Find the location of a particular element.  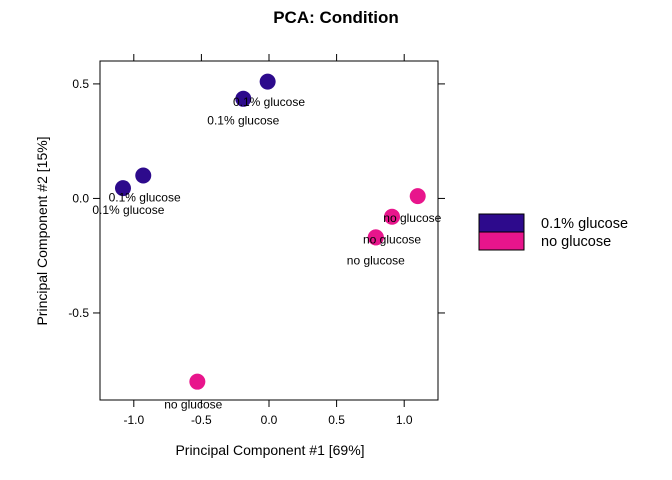

x-tick-label: -0.5 is located at coordinates (201, 420).